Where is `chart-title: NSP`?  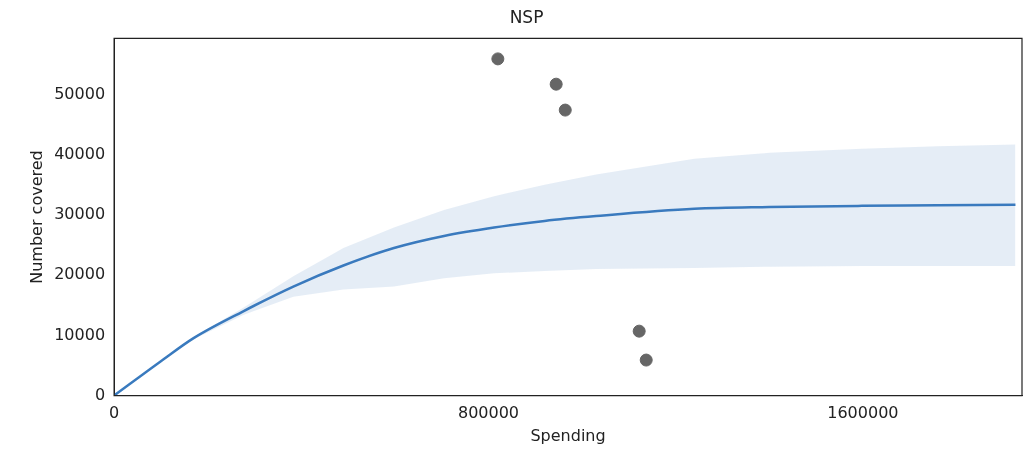
chart-title: NSP is located at coordinates (526, 16).